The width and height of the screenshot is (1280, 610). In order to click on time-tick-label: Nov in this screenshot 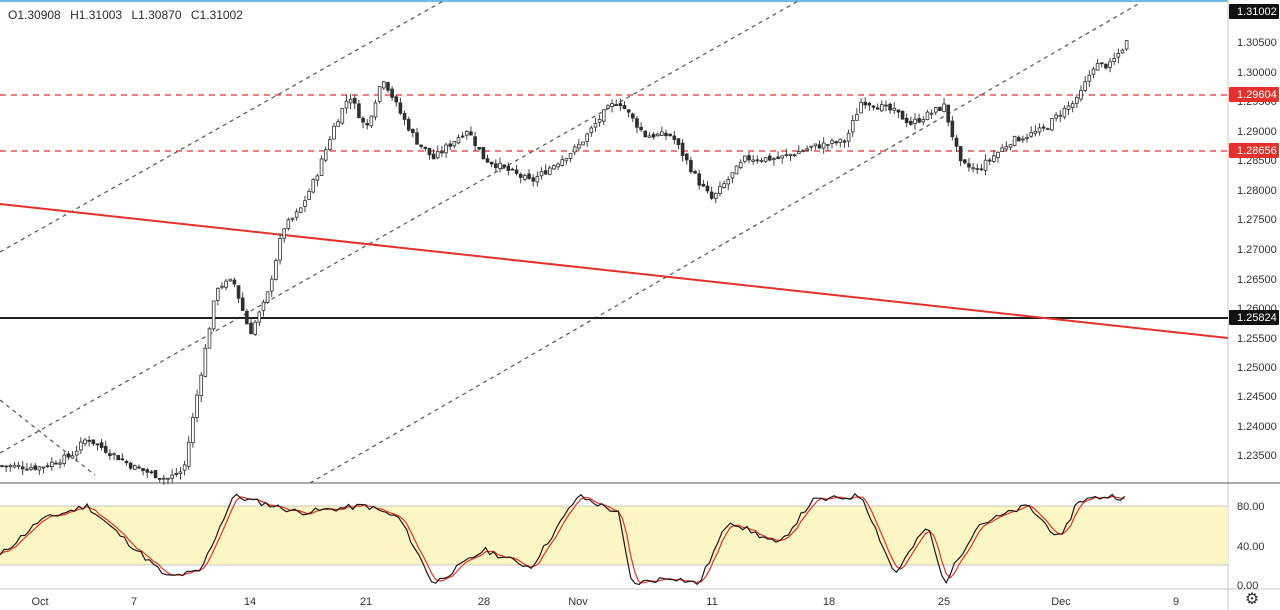, I will do `click(578, 602)`.